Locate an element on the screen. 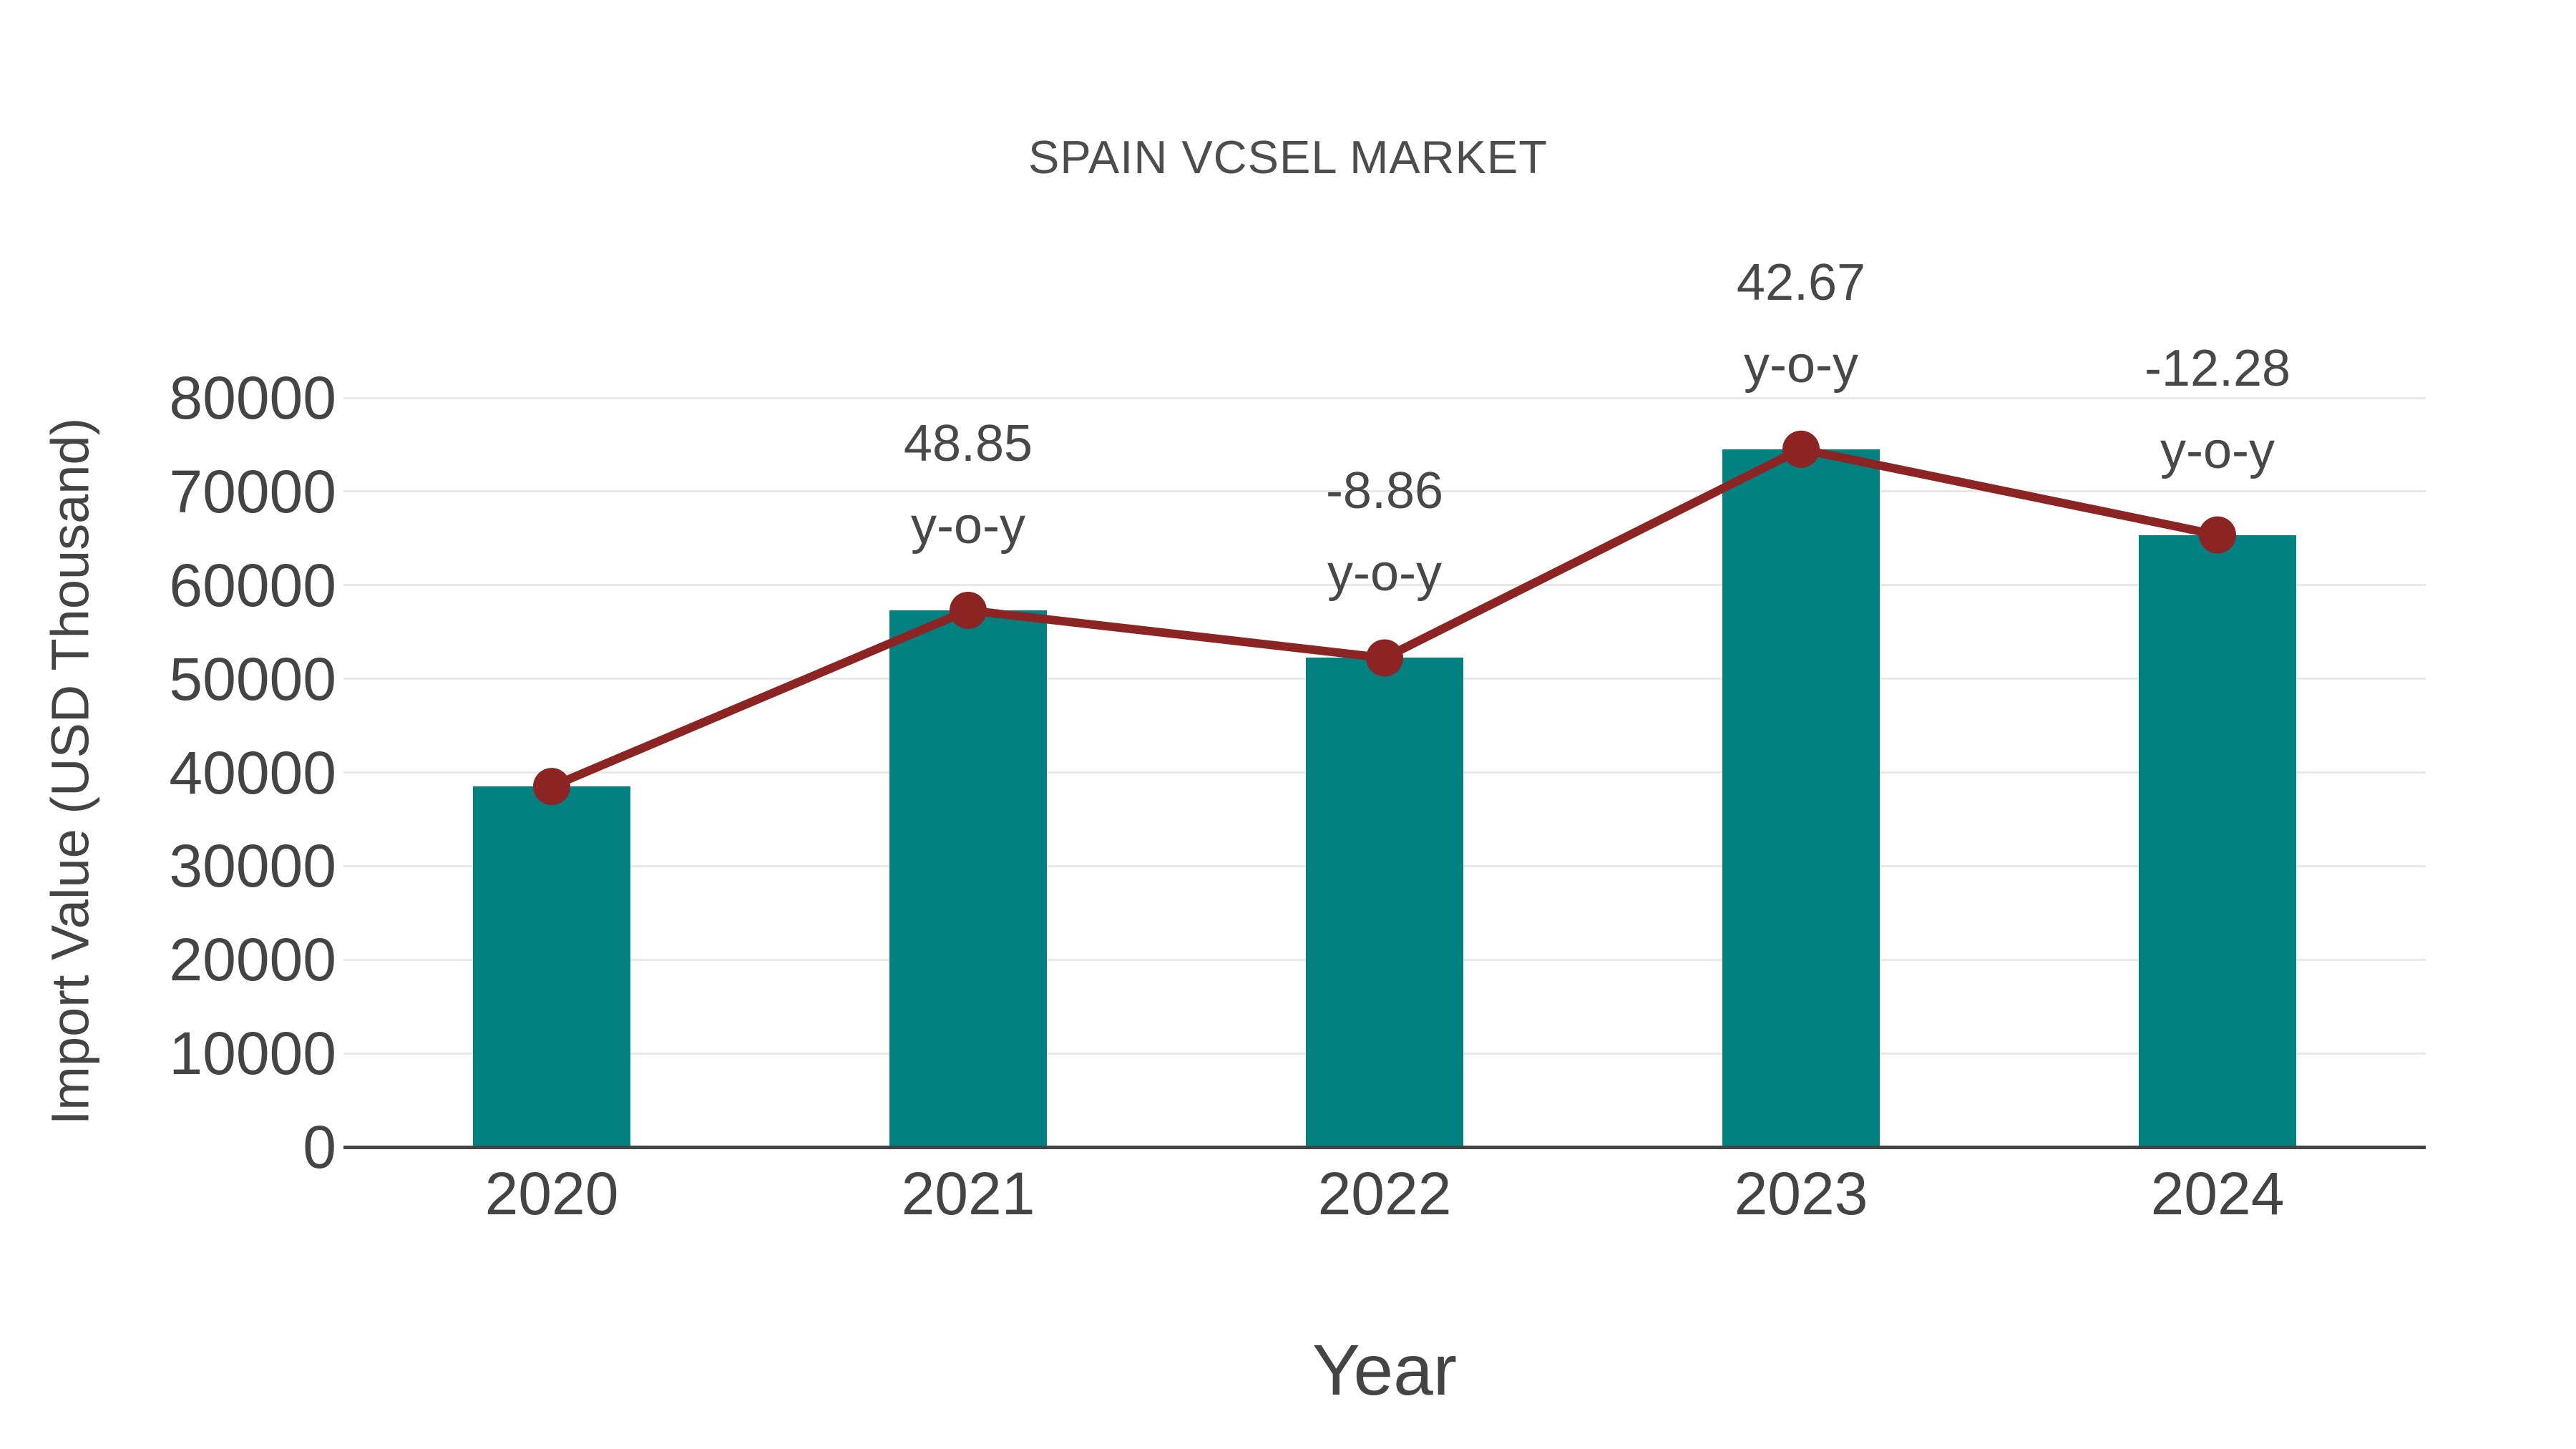 This screenshot has height=1449, width=2576. x-tick-label: 2020 is located at coordinates (551, 1193).